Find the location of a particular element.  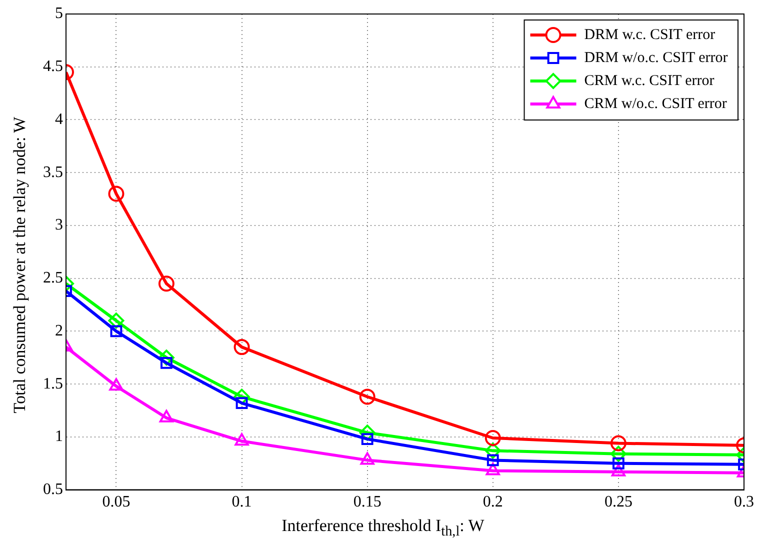

x-tick-label: 0.3 is located at coordinates (744, 502).